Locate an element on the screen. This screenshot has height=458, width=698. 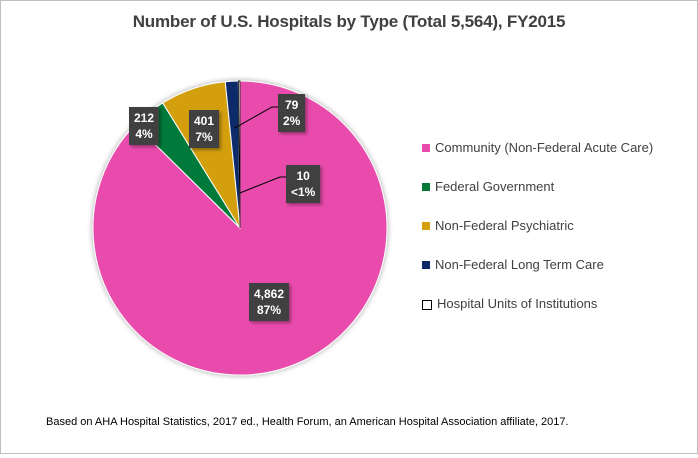
legend-item-psychiatric: Non-Federal Psychiatric is located at coordinates (537, 237).